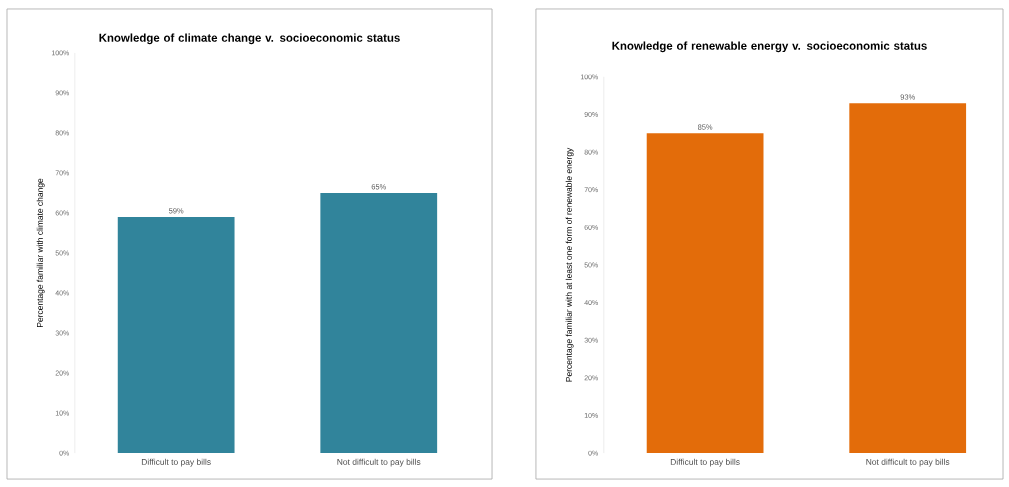 The width and height of the screenshot is (1009, 487). Describe the element at coordinates (249, 39) in the screenshot. I see `chart-title: Knowledge of climate change v. socioeconomic status` at that location.